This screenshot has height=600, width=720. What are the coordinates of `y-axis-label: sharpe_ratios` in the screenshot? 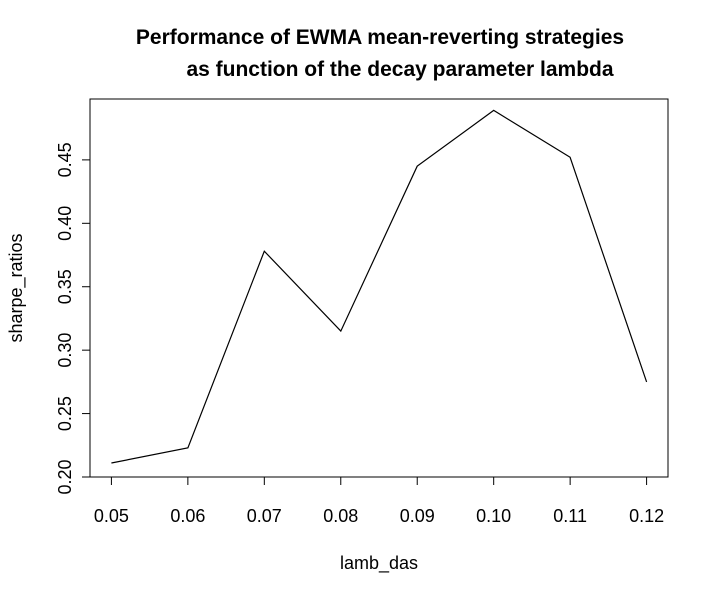 It's located at (16, 287).